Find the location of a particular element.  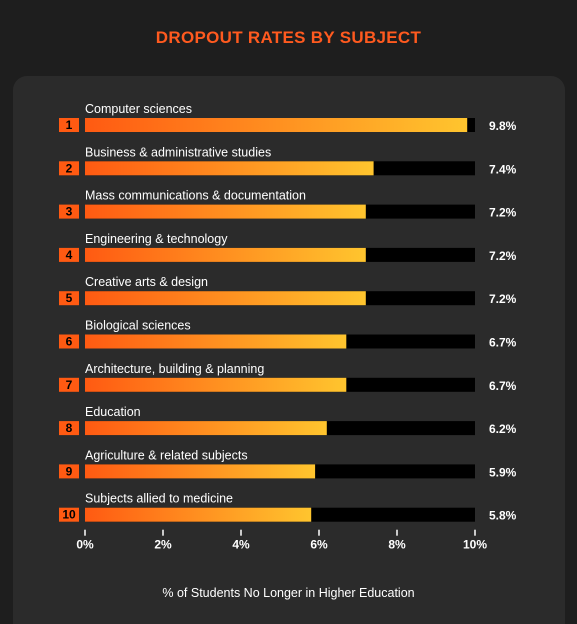

category-label: Mass communications & documentation is located at coordinates (195, 196).